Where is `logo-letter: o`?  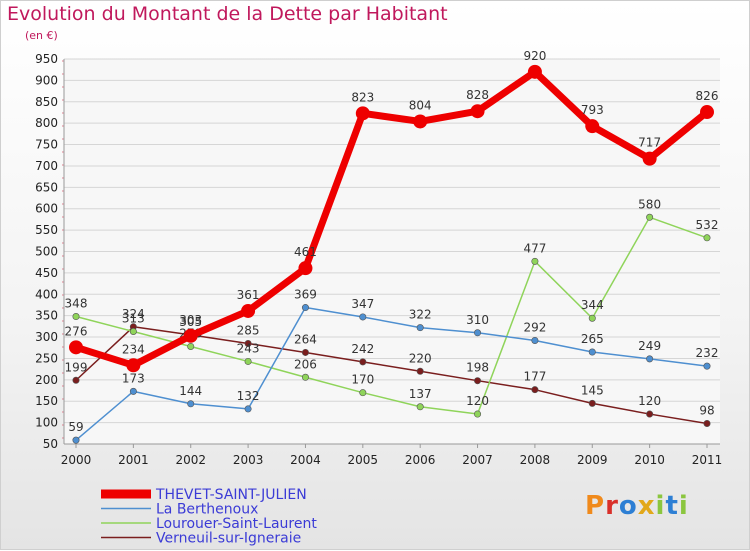
logo-letter: o is located at coordinates (628, 506).